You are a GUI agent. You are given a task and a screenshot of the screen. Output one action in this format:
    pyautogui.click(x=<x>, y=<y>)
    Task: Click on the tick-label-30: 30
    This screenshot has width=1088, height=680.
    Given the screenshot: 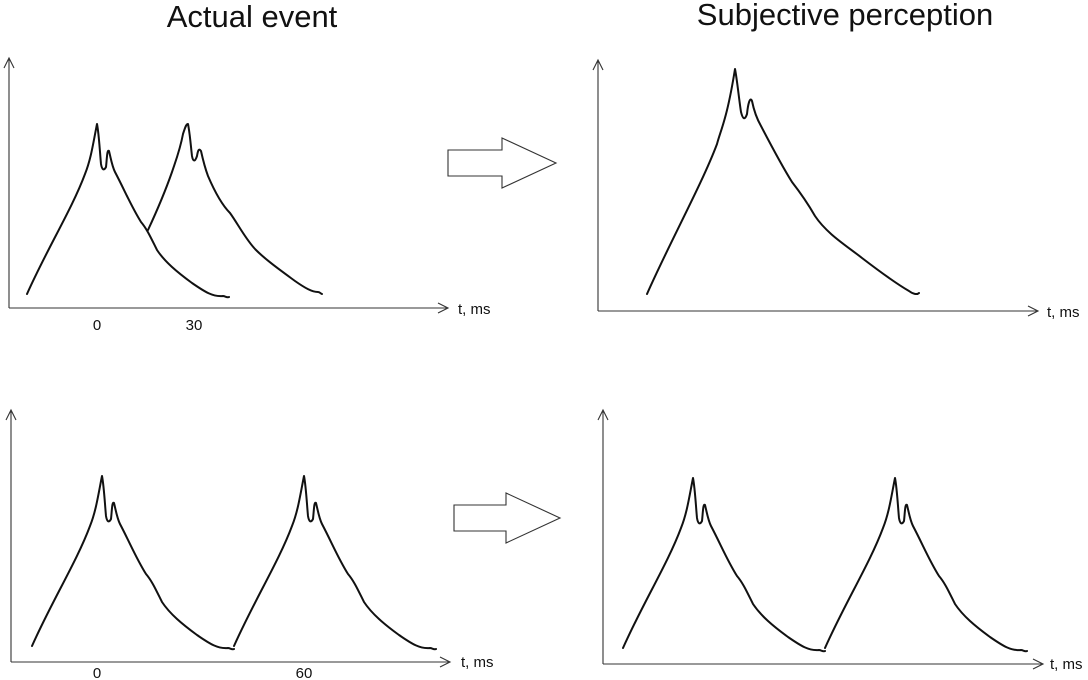 What is the action you would take?
    pyautogui.click(x=194, y=325)
    